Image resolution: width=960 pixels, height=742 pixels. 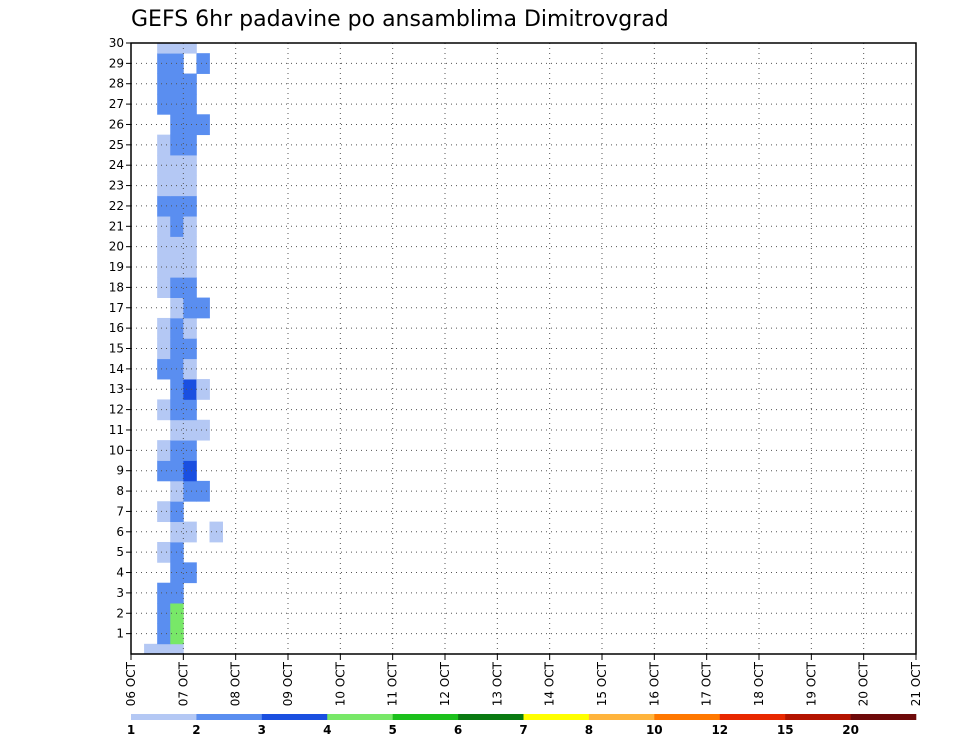 I want to click on y-tick-label: 3, so click(x=120, y=593).